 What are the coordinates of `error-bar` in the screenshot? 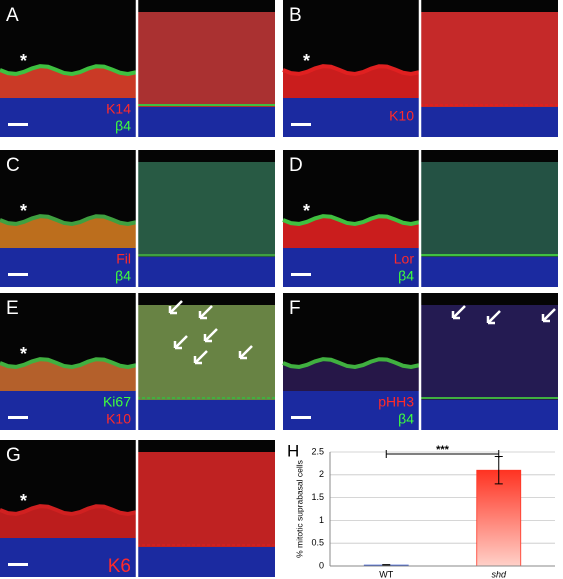 It's located at (386, 565).